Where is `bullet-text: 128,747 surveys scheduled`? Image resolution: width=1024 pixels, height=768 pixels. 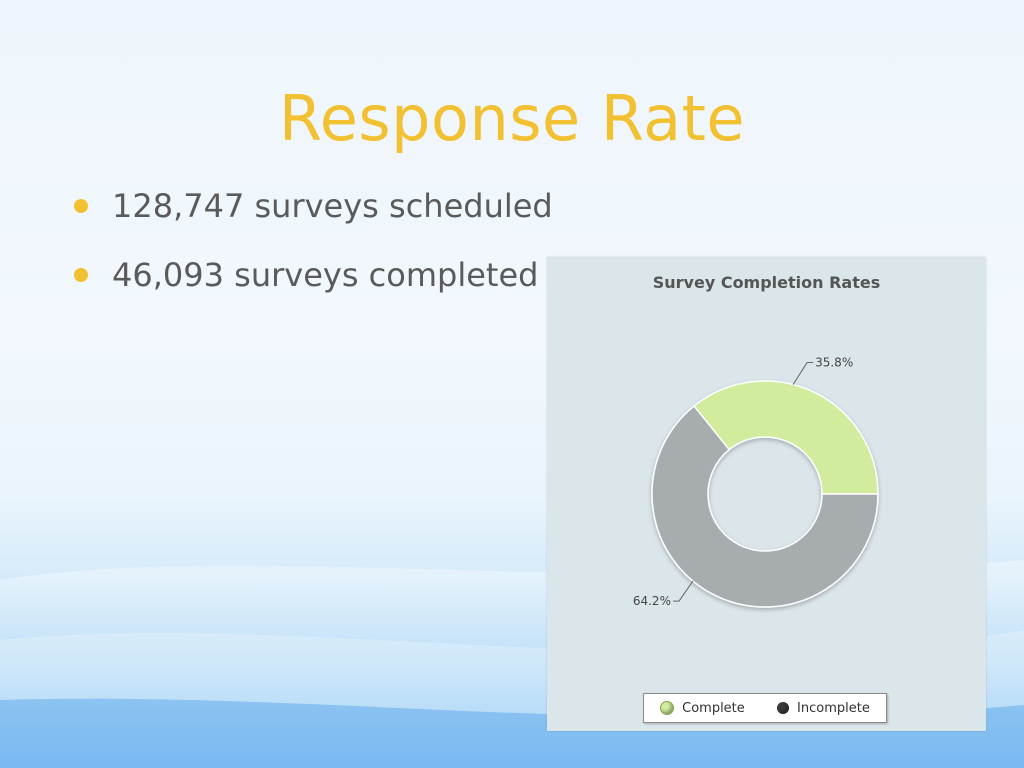
bullet-text: 128,747 surveys scheduled is located at coordinates (332, 206).